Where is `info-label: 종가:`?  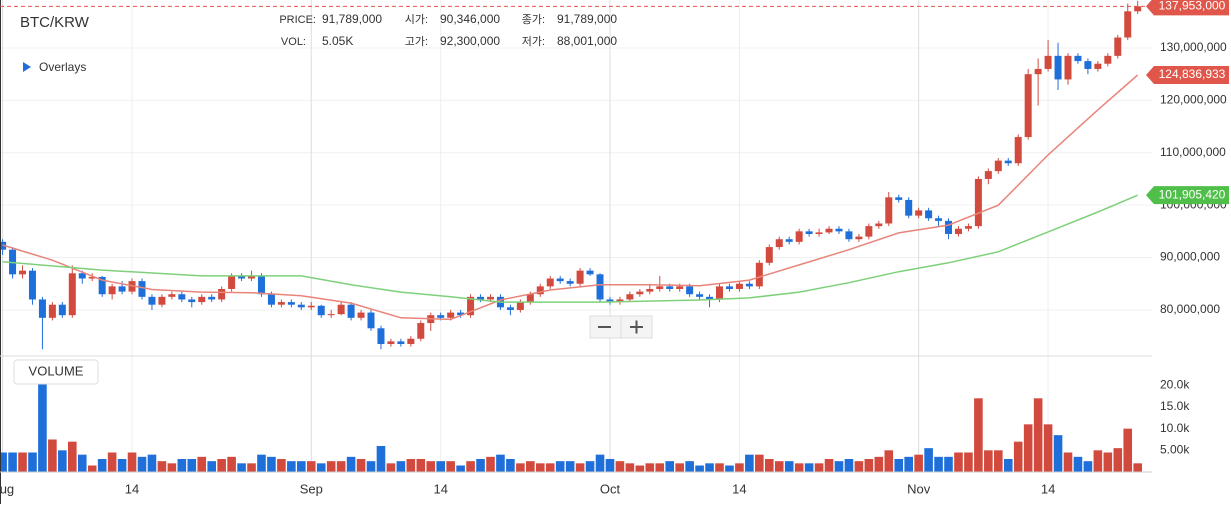 info-label: 종가: is located at coordinates (533, 19).